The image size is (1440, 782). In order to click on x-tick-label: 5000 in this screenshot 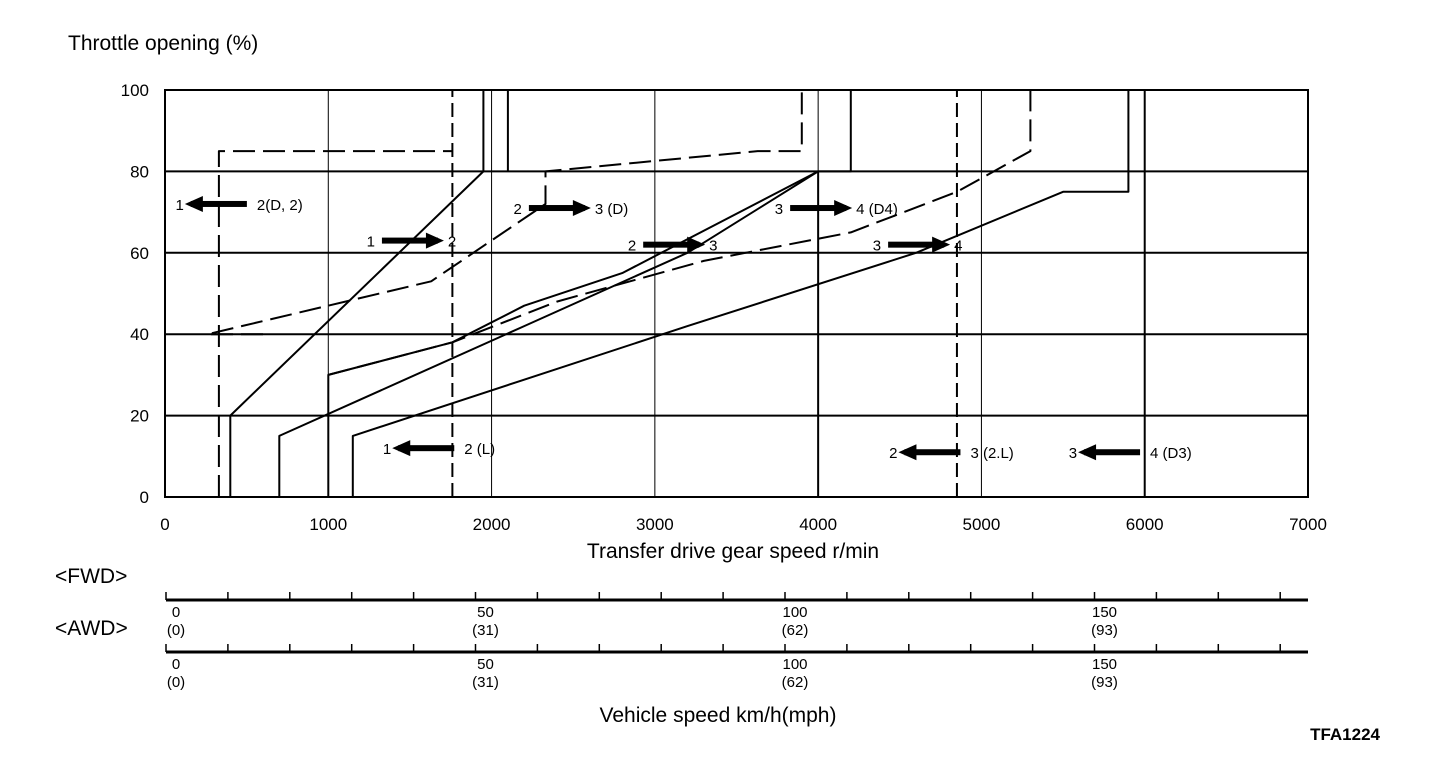, I will do `click(982, 524)`.